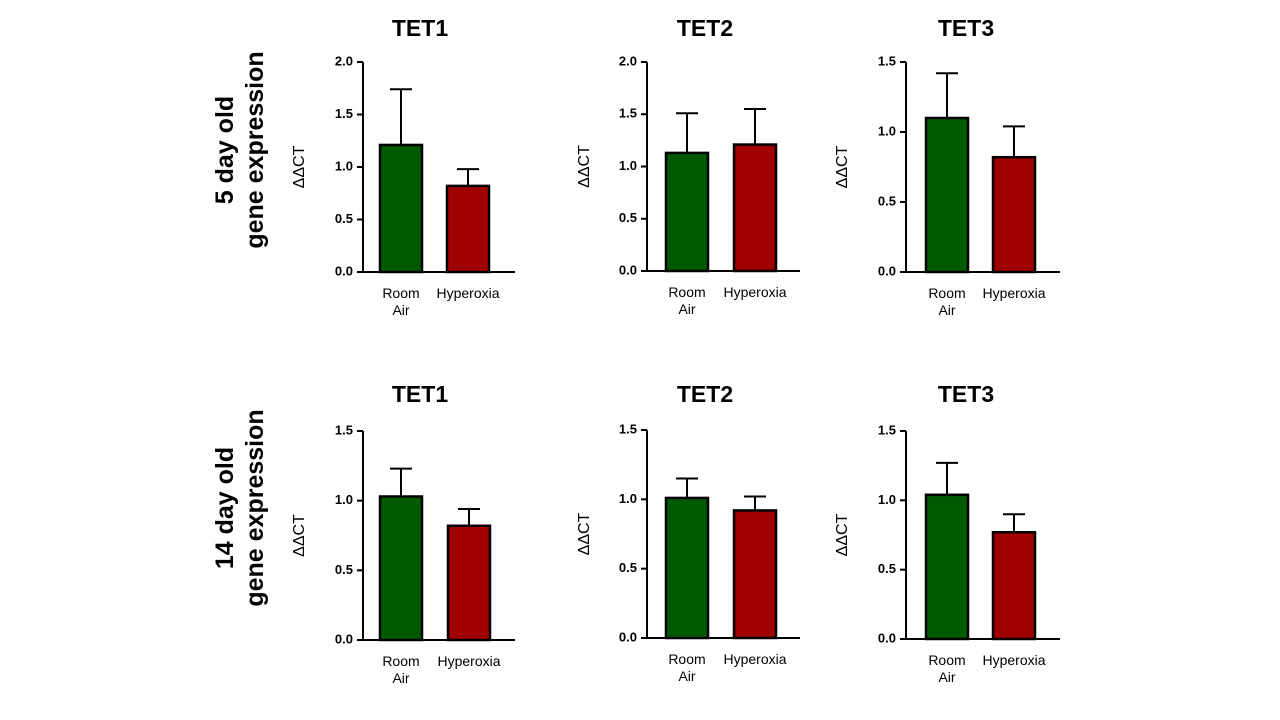 The image size is (1280, 720). I want to click on chart-panel-6: TET3 ΔΔCT 0.0 0.5 1.0 1.5 Room Air Hyperoxia, so click(947, 533).